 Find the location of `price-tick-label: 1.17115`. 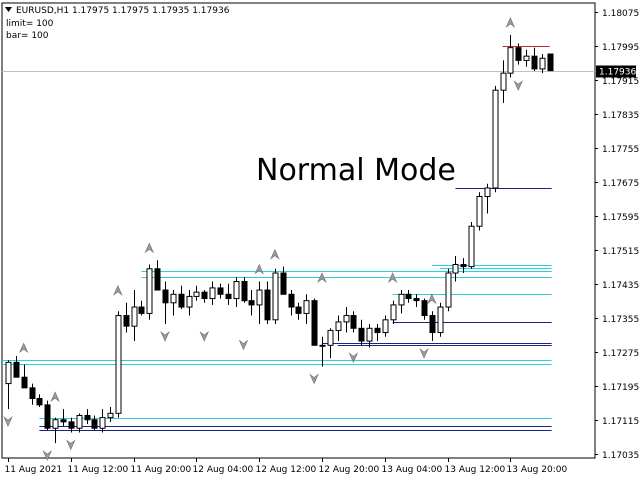

price-tick-label: 1.17115 is located at coordinates (620, 422).